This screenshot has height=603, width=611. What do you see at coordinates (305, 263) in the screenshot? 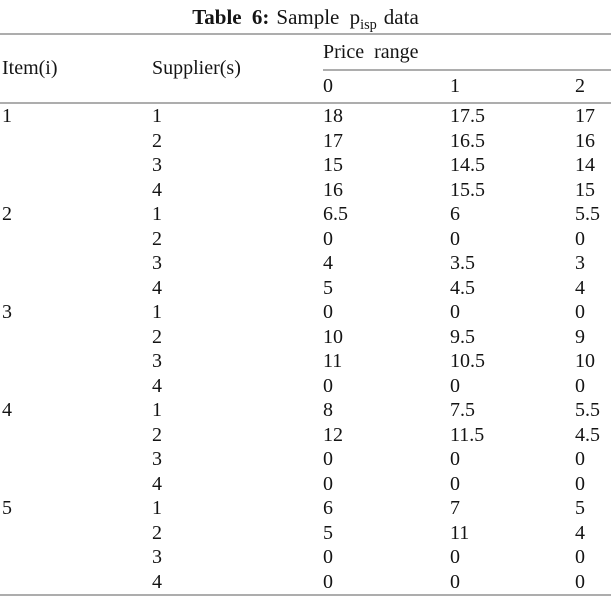
I see `table-row: 3 4 3.5 3` at bounding box center [305, 263].